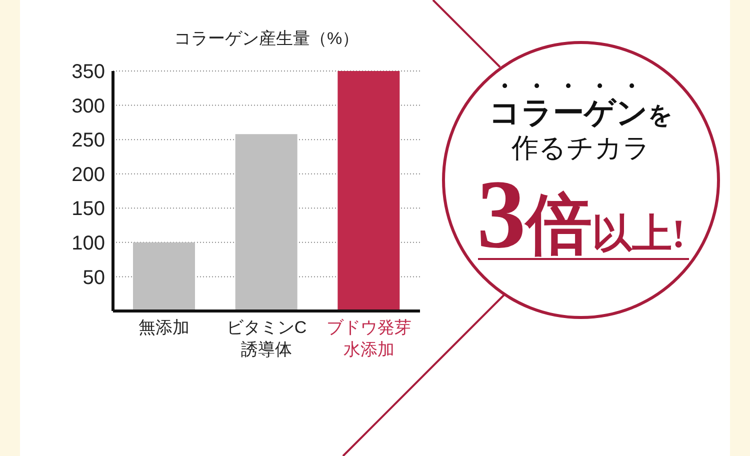 This screenshot has width=750, height=456. What do you see at coordinates (88, 106) in the screenshot?
I see `y-tick-label: 300` at bounding box center [88, 106].